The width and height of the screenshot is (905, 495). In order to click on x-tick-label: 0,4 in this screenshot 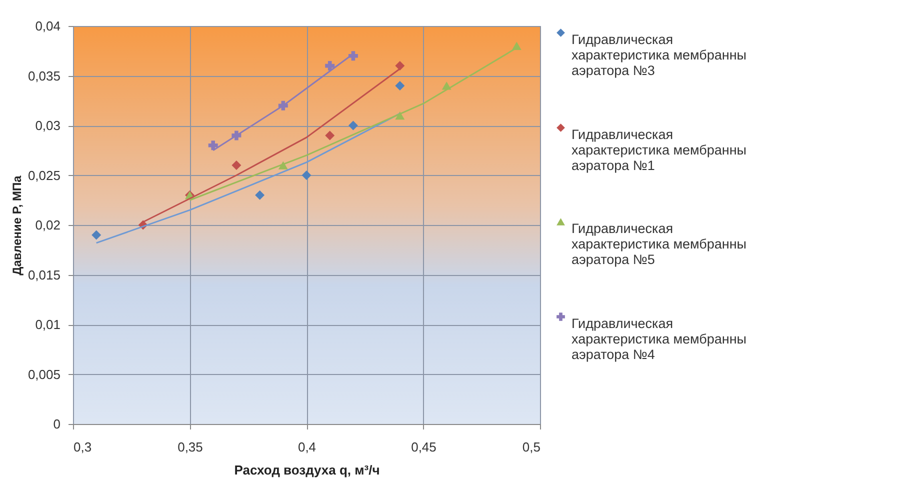, I will do `click(307, 447)`.